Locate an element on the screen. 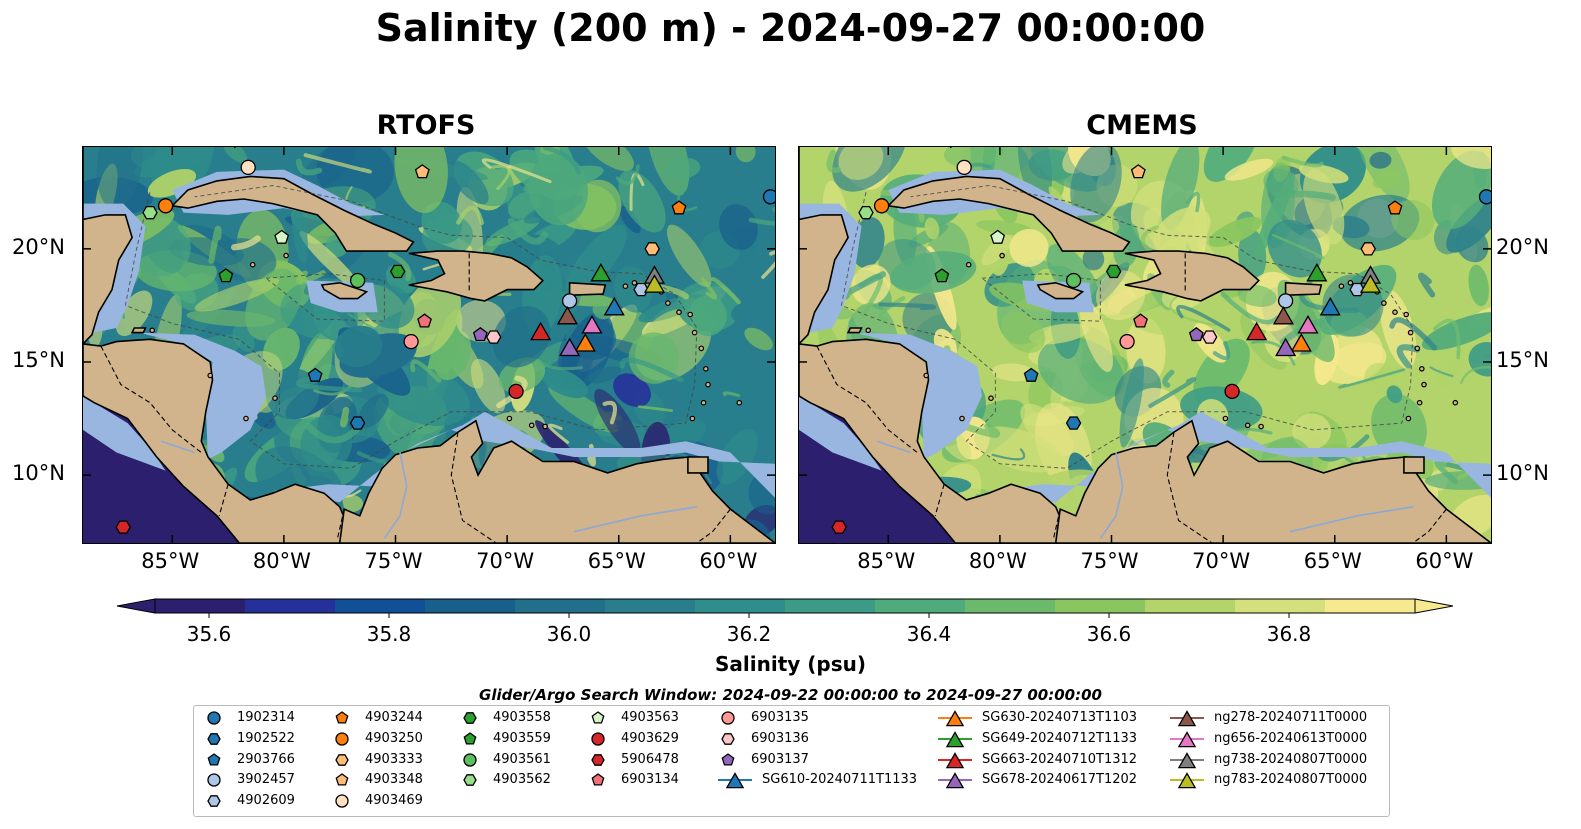 This screenshot has width=1581, height=829. marker-6903136-legend is located at coordinates (728, 738).